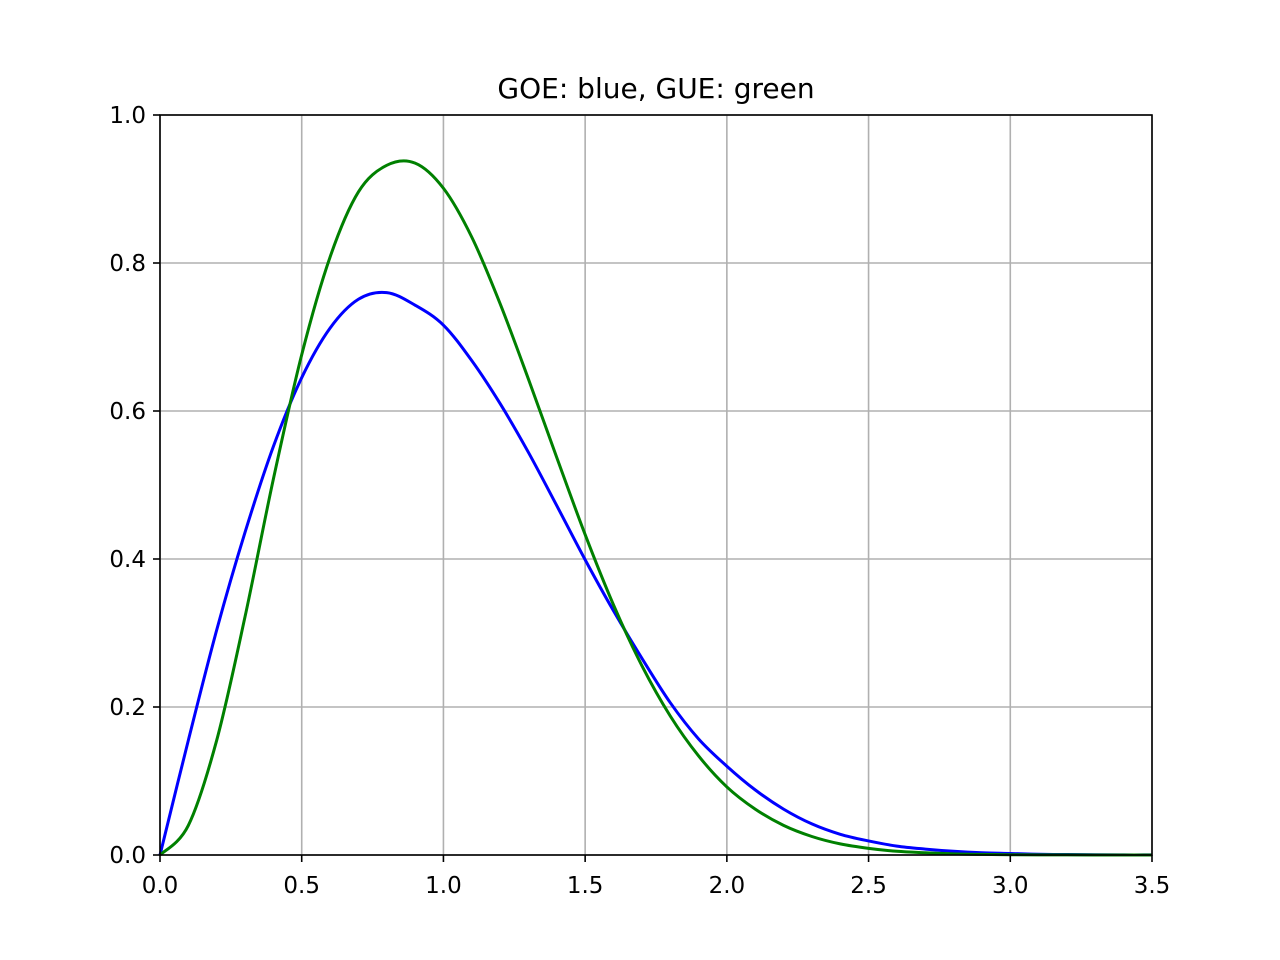  I want to click on x-tick-label: 2.5, so click(868, 886).